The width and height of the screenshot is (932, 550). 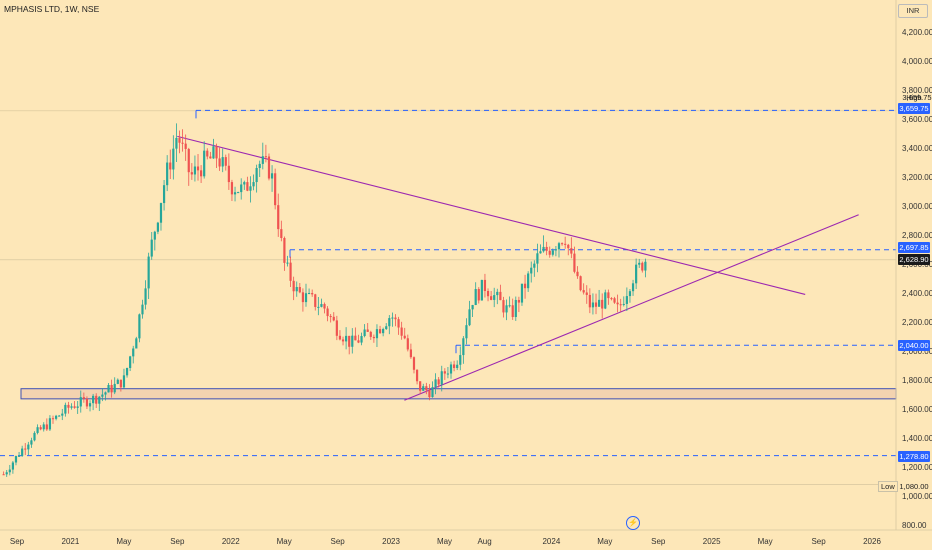 I want to click on x-axis-tick-label: Aug, so click(x=484, y=541).